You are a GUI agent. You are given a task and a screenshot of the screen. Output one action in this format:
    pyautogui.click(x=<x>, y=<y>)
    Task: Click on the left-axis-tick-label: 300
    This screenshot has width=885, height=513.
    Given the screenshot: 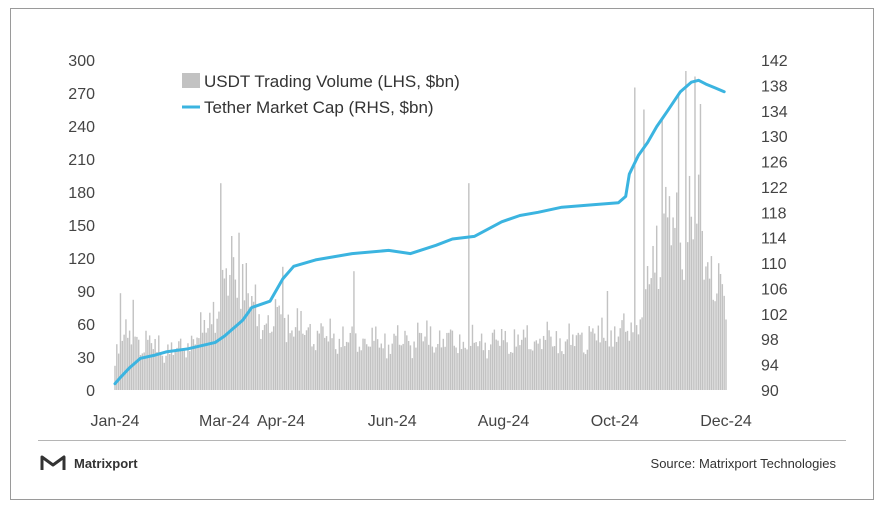 What is the action you would take?
    pyautogui.click(x=81, y=61)
    